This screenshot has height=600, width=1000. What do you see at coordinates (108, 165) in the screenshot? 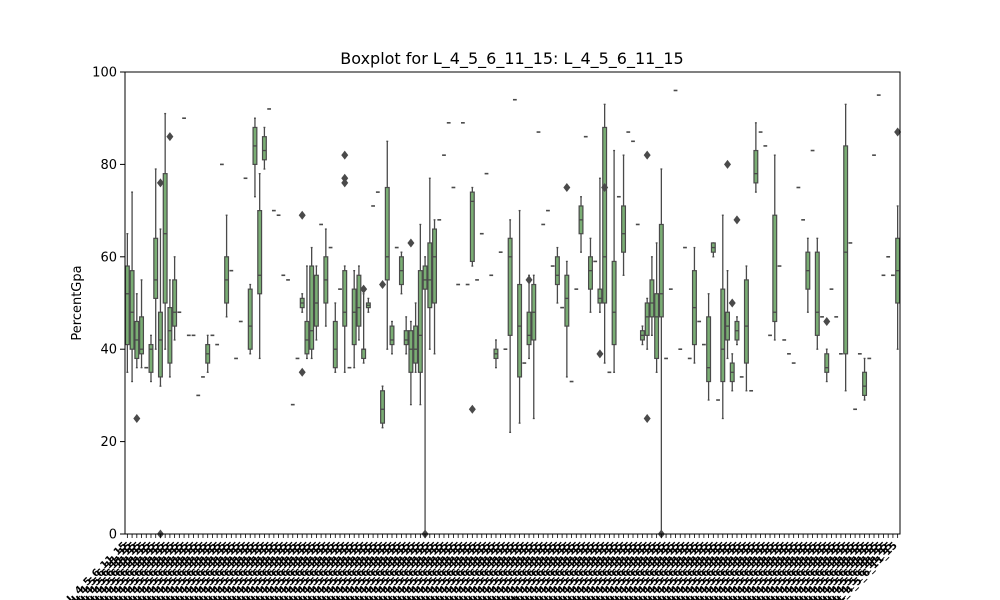
I see `y-tick-label: 80` at bounding box center [108, 165].